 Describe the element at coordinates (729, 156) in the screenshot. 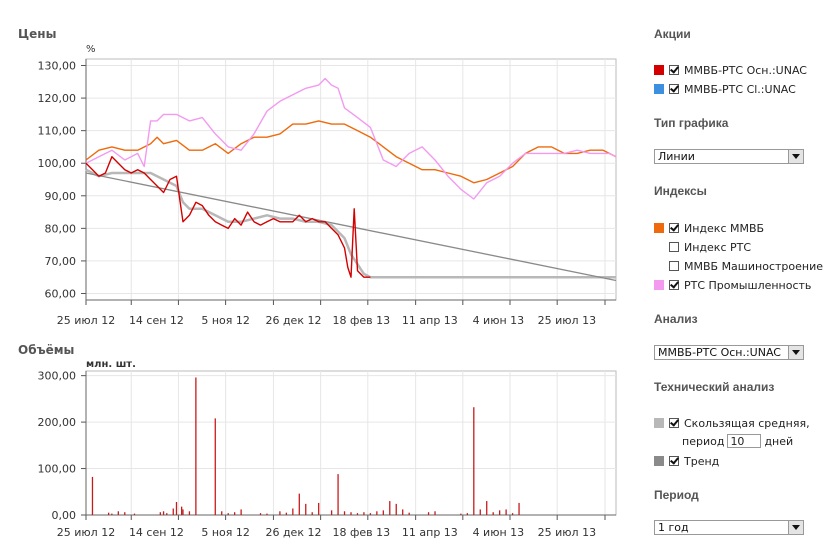

I see `chart-type-select: Линии` at that location.